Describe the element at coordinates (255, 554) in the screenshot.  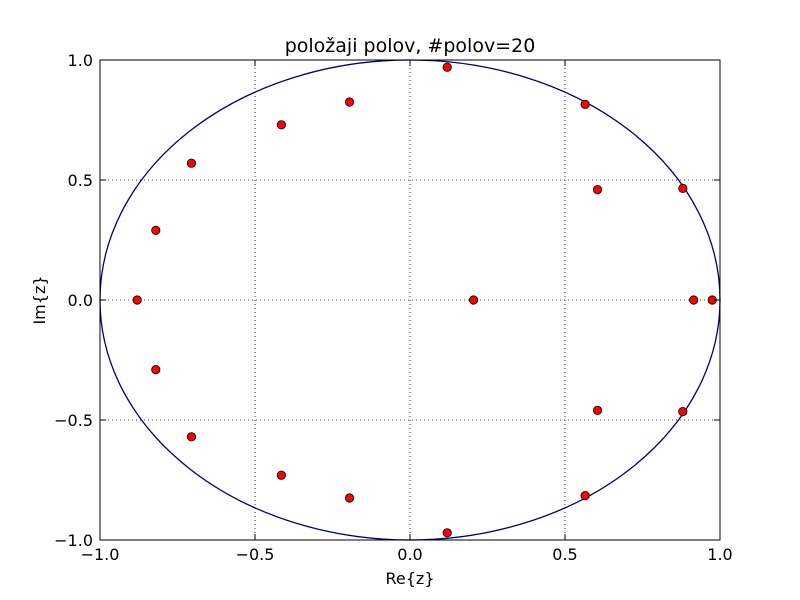
I see `x-tick-label: −0.5` at that location.